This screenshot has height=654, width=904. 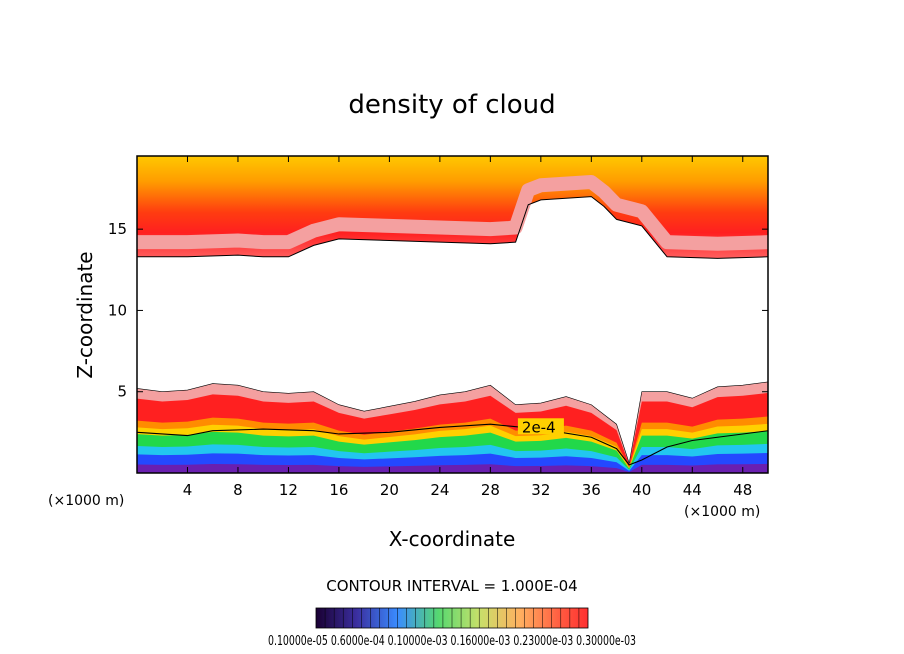 What do you see at coordinates (452, 618) in the screenshot?
I see `colorbar-ticks` at bounding box center [452, 618].